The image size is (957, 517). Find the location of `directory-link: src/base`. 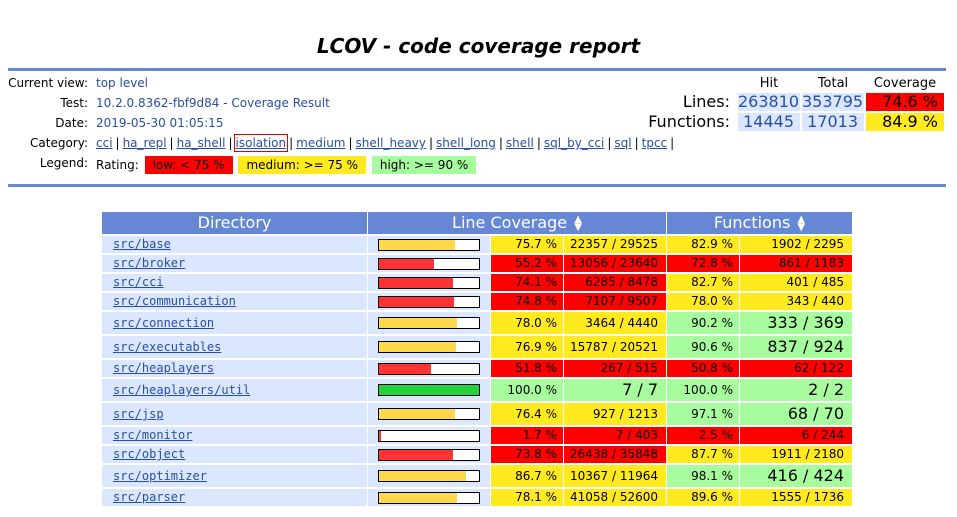

directory-link: src/base is located at coordinates (142, 244).